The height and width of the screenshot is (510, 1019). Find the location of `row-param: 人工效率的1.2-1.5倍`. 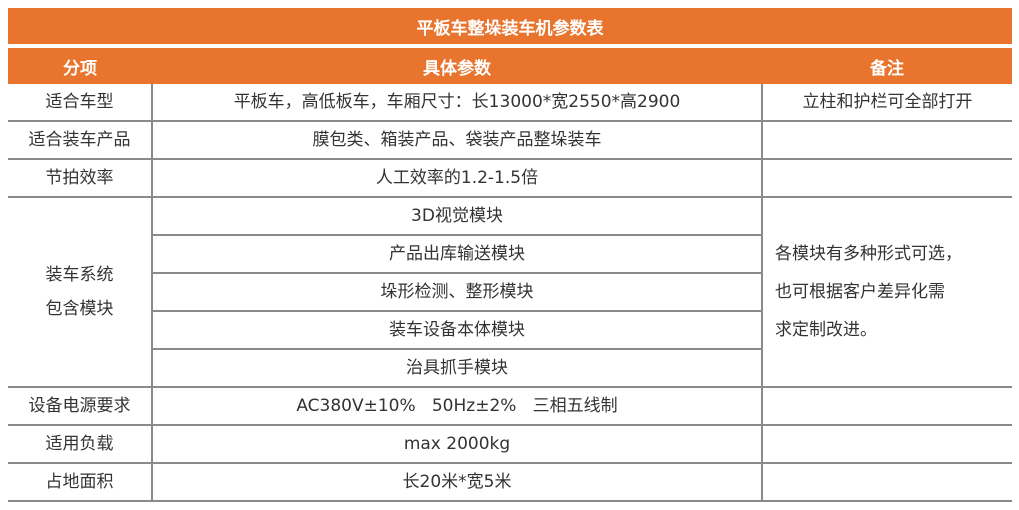

row-param: 人工效率的1.2-1.5倍 is located at coordinates (456, 178).